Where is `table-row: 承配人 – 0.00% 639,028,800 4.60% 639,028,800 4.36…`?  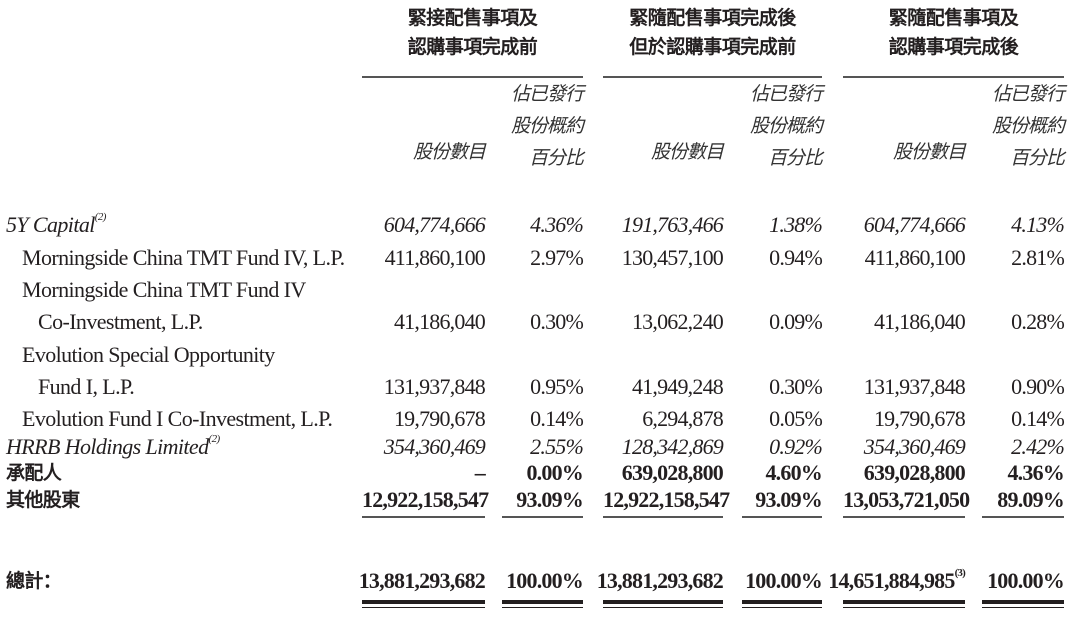
table-row: 承配人 – 0.00% 639,028,800 4.60% 639,028,800 4.36… is located at coordinates (540, 473).